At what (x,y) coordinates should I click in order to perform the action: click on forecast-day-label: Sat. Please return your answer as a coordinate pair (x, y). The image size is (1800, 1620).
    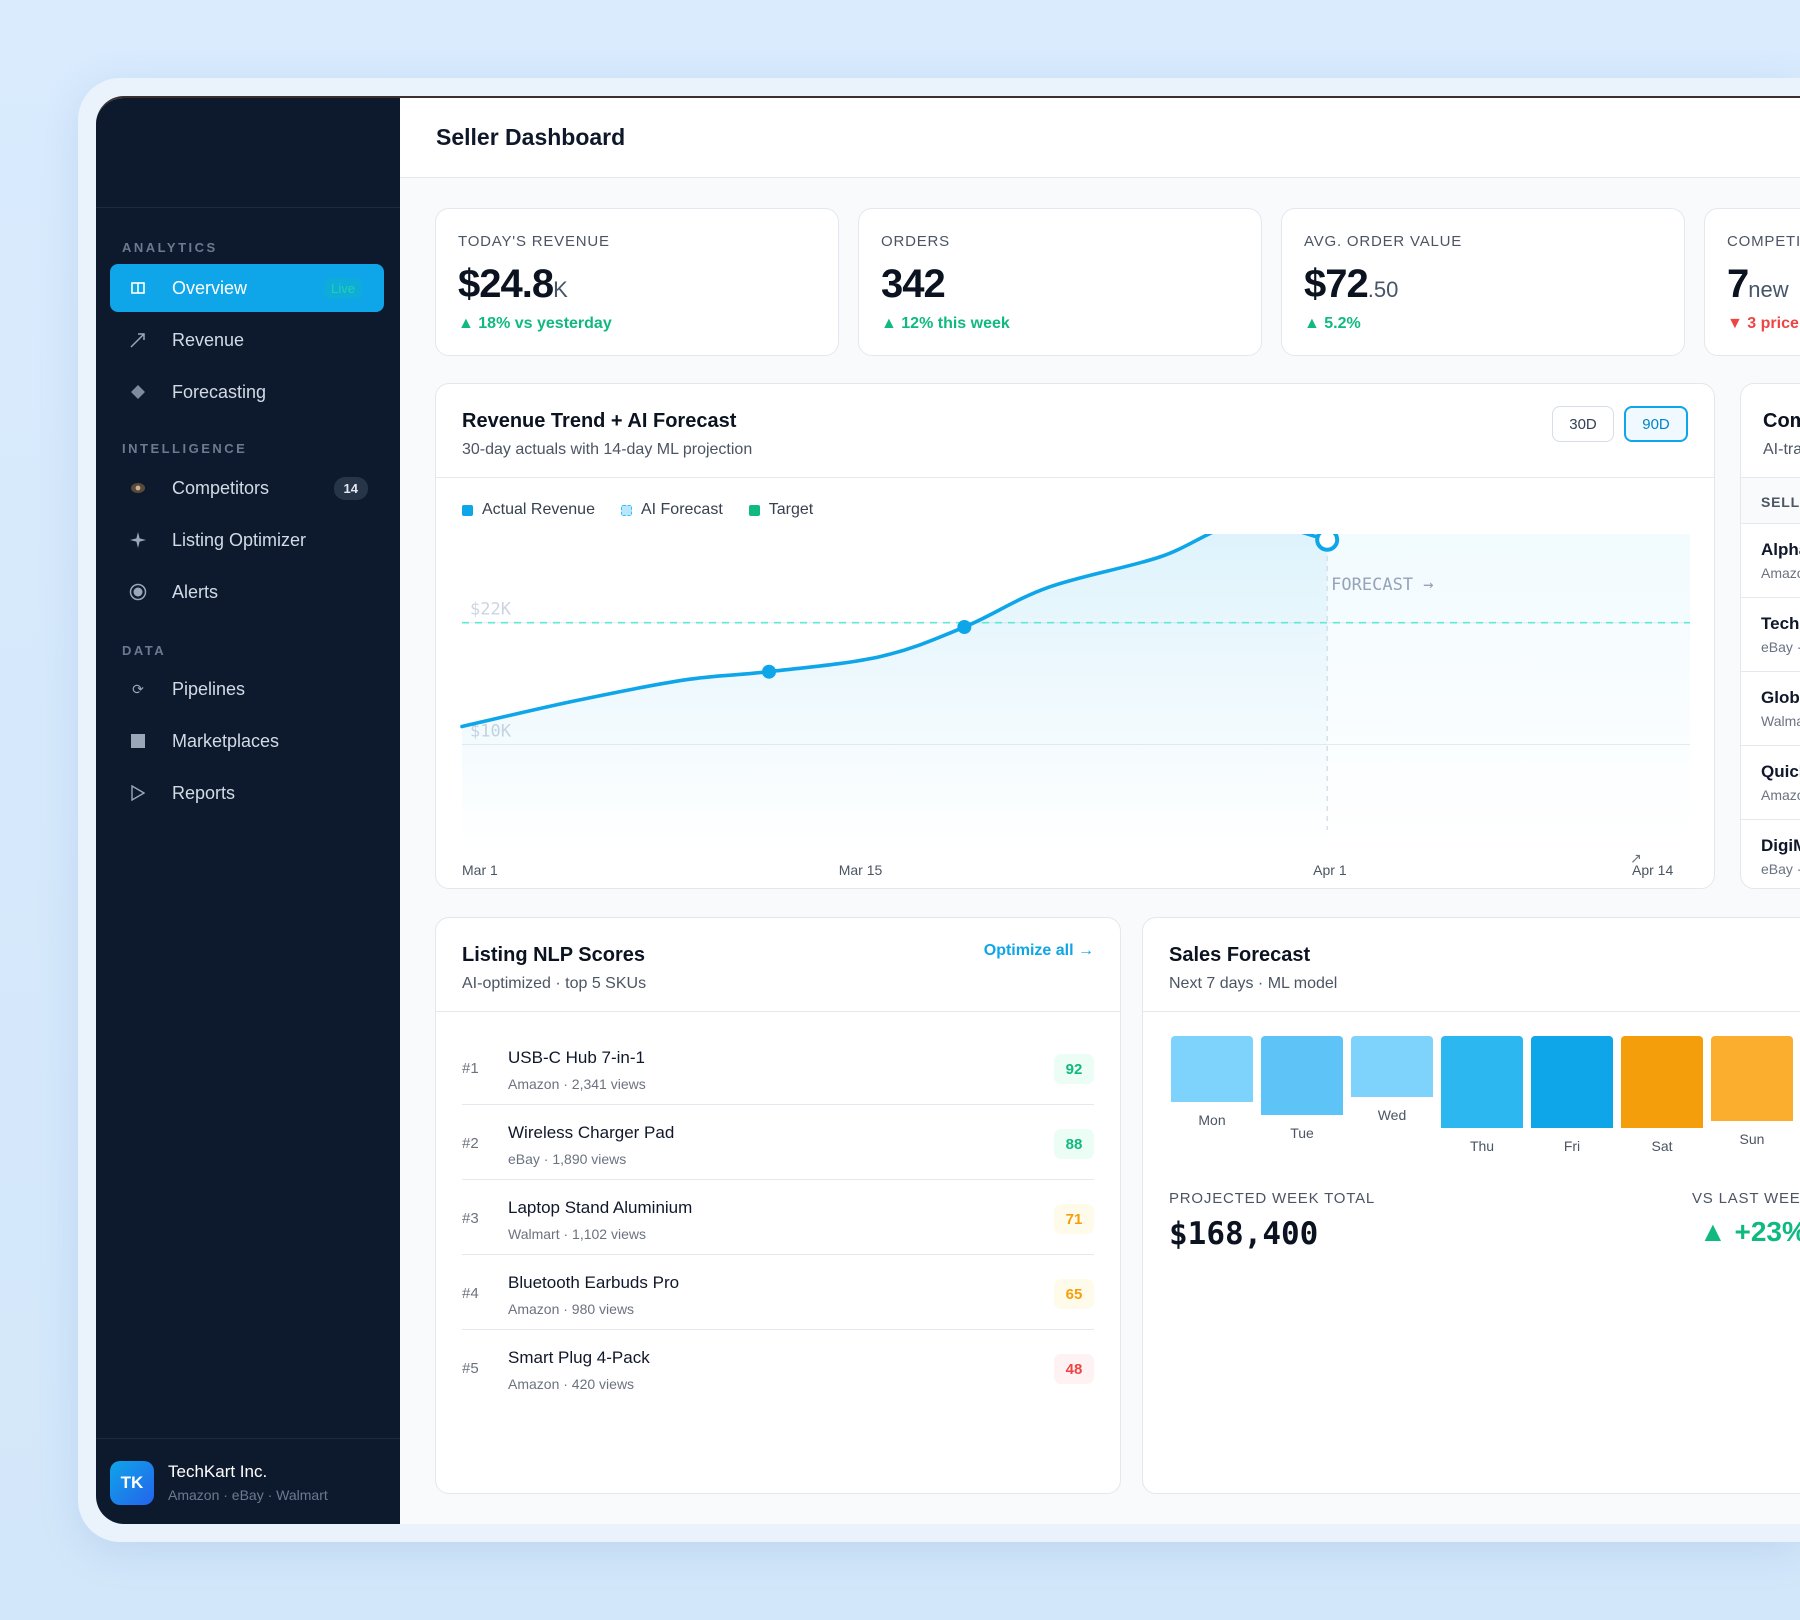
    Looking at the image, I should click on (1662, 1146).